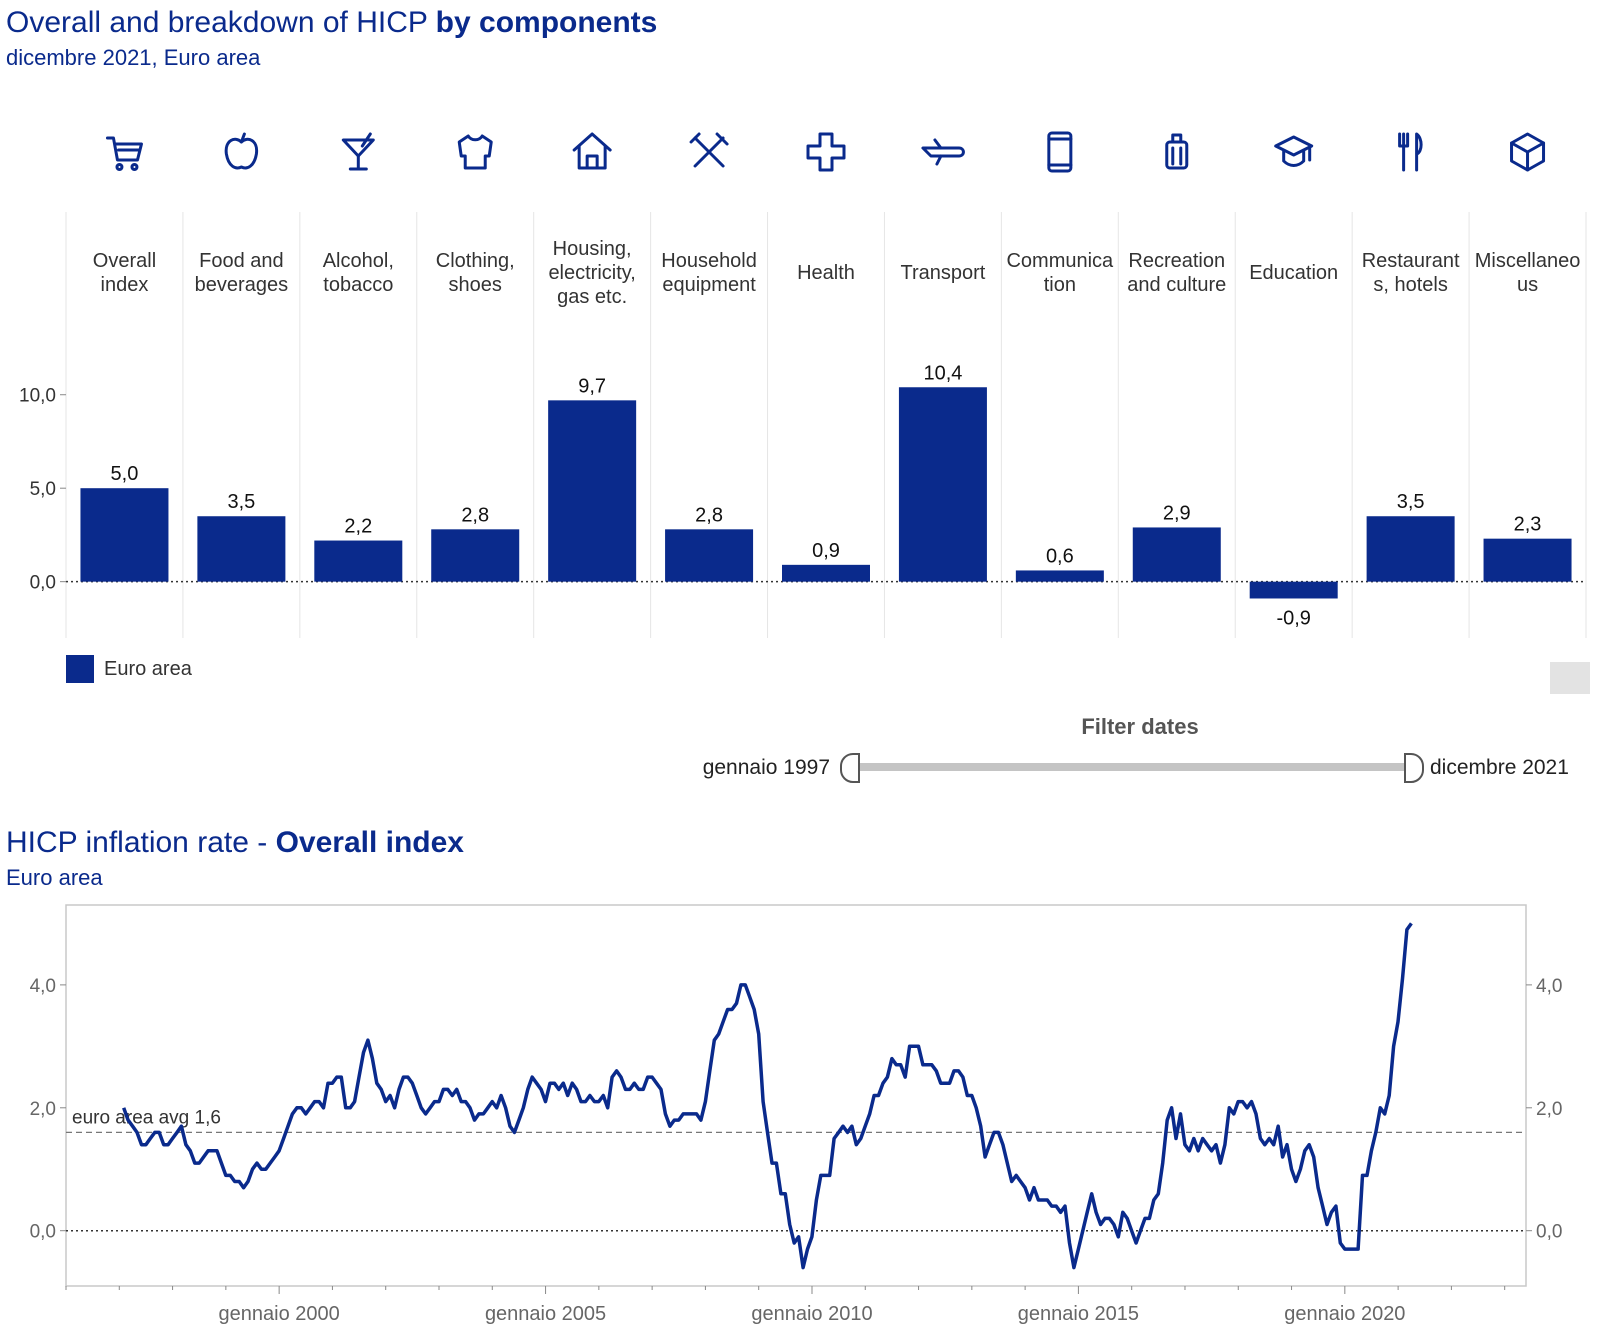 The image size is (1606, 1326). What do you see at coordinates (43, 986) in the screenshot?
I see `y-tick-label: 4,0` at bounding box center [43, 986].